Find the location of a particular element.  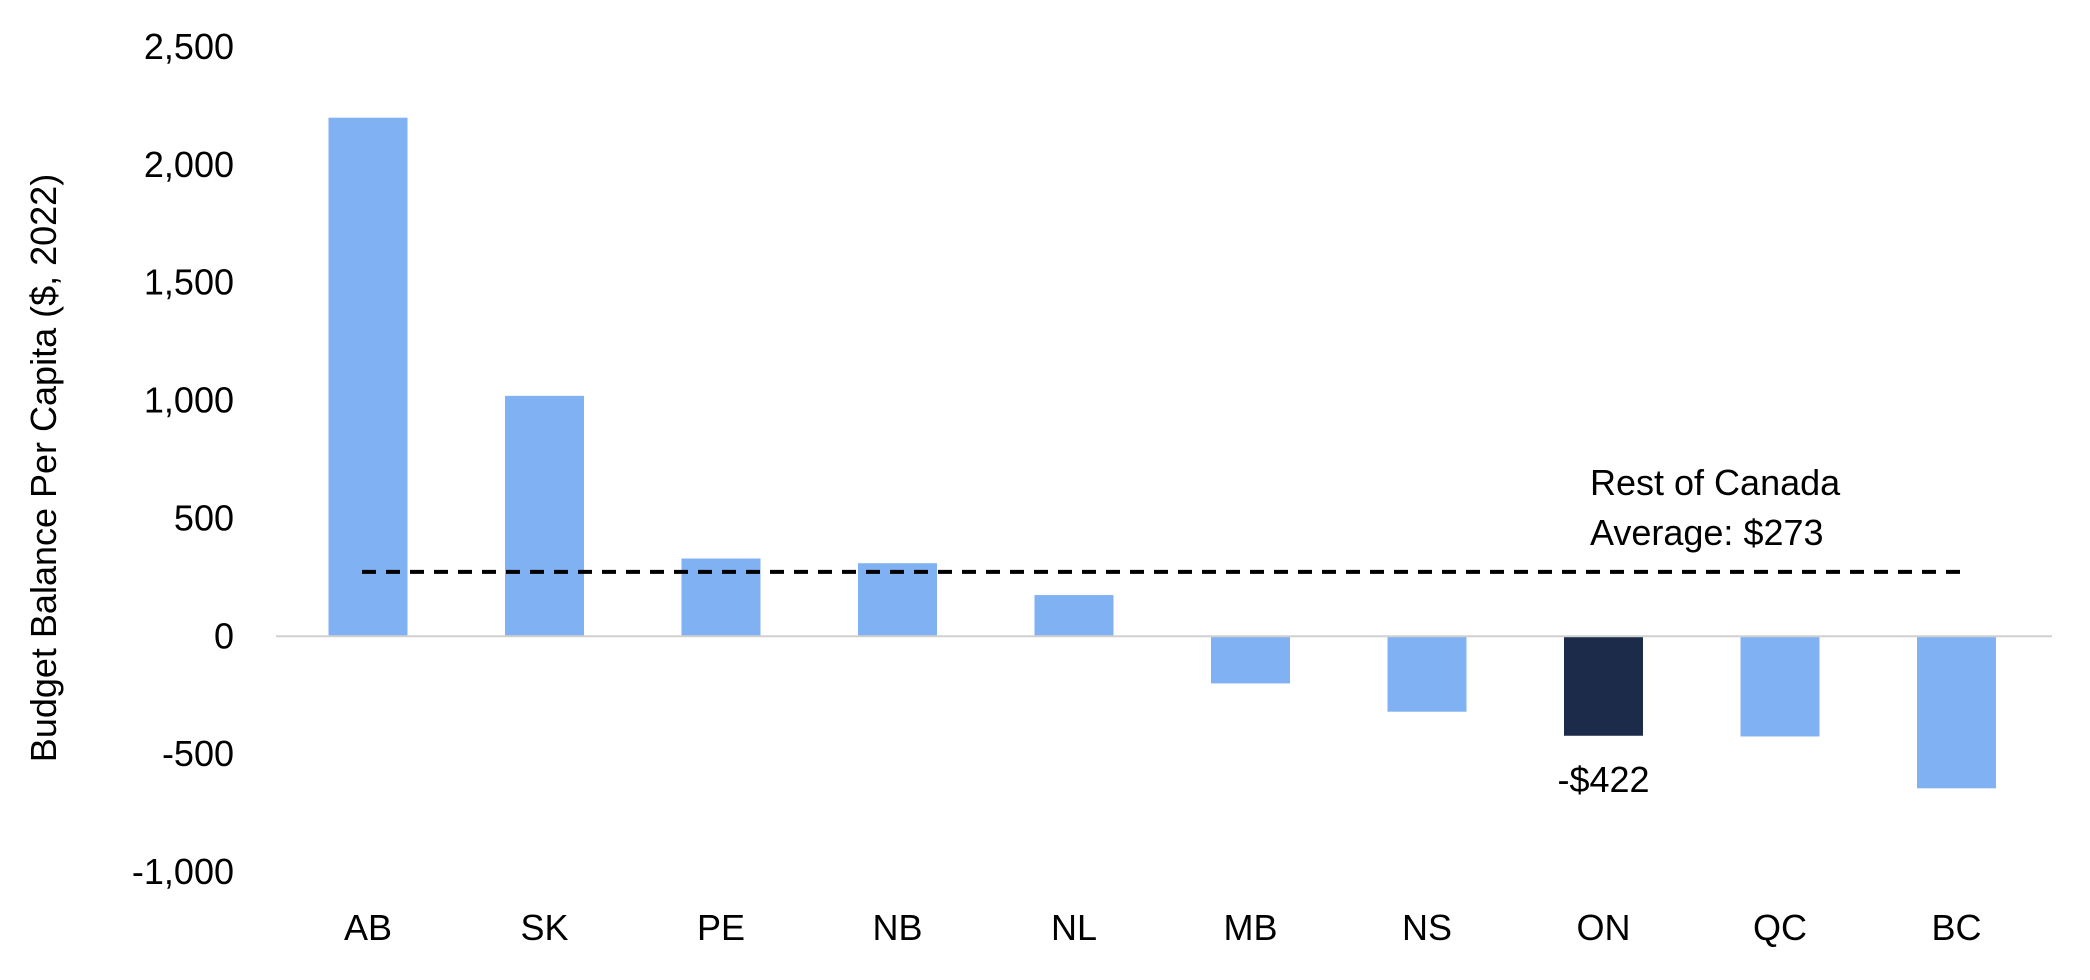

y-tick-label: 0 is located at coordinates (224, 635).